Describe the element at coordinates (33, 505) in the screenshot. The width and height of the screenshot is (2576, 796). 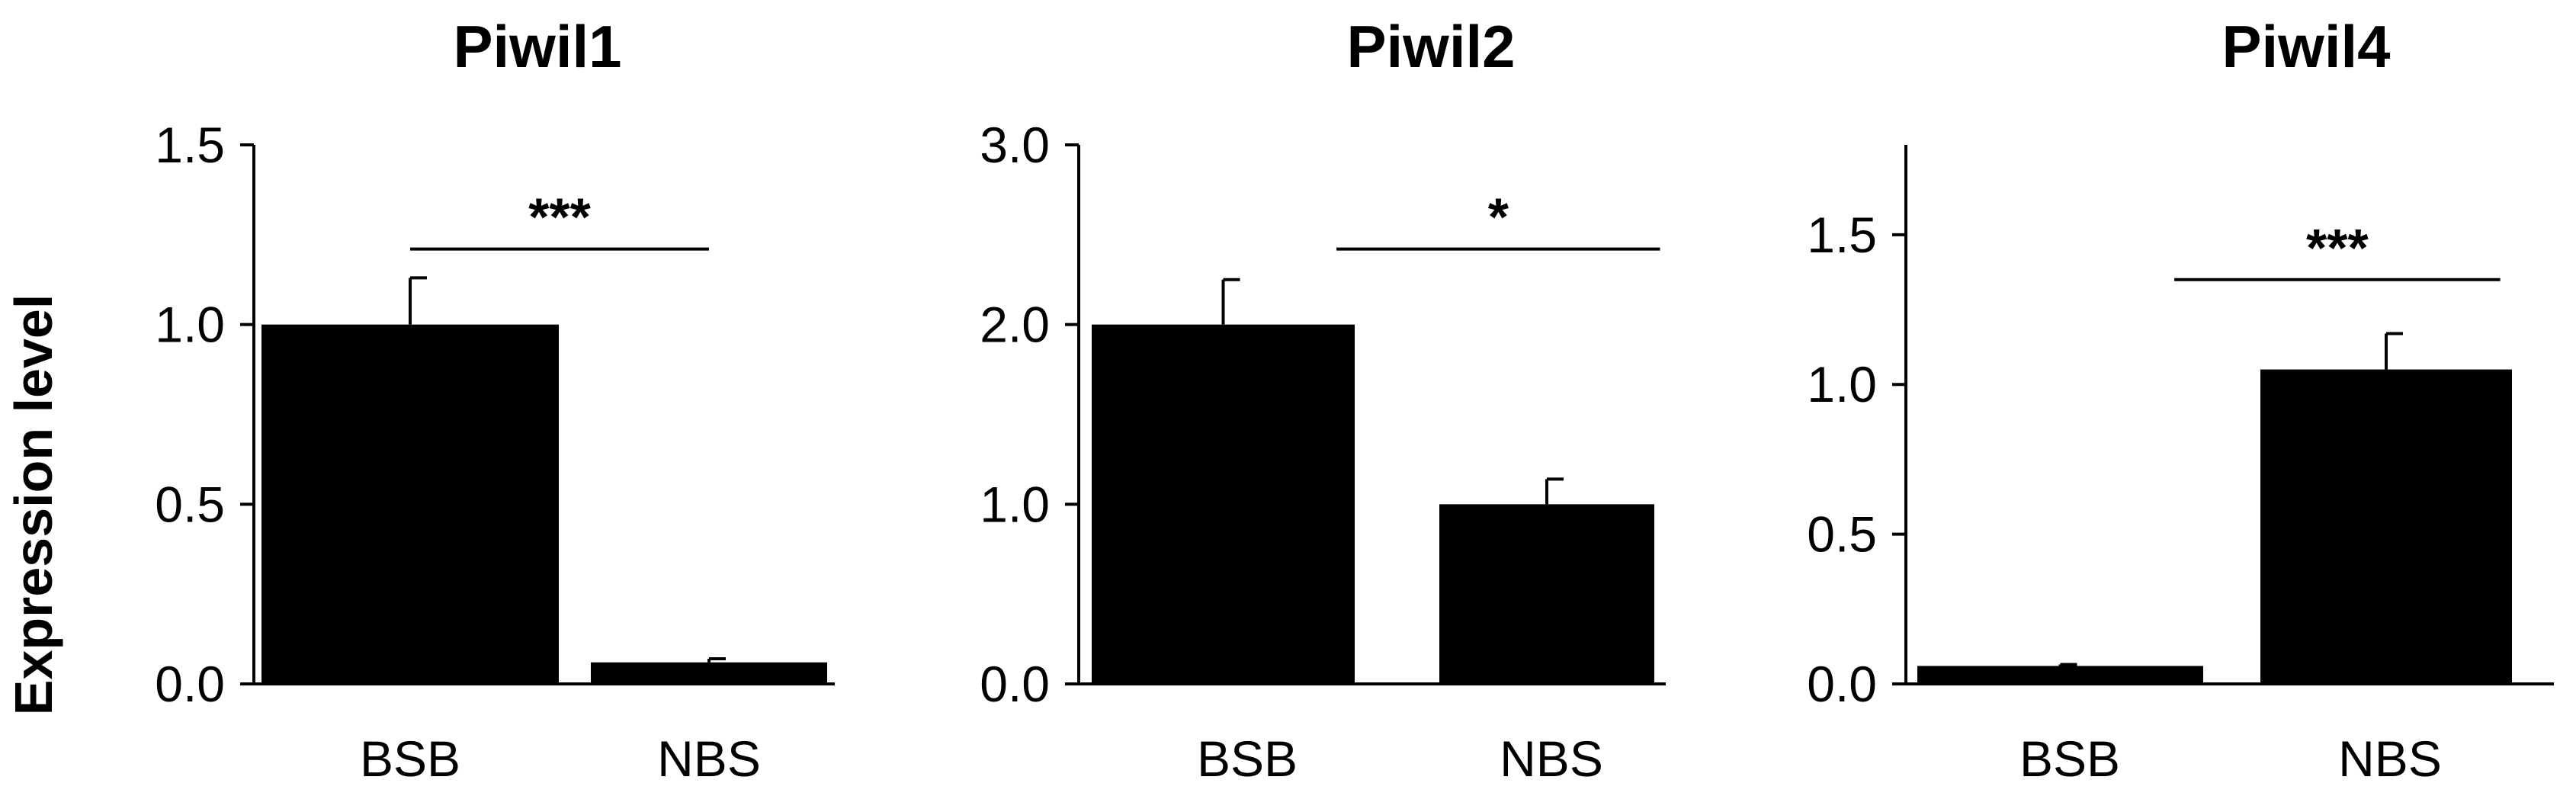
I see `y-axis-label: Expression level` at that location.